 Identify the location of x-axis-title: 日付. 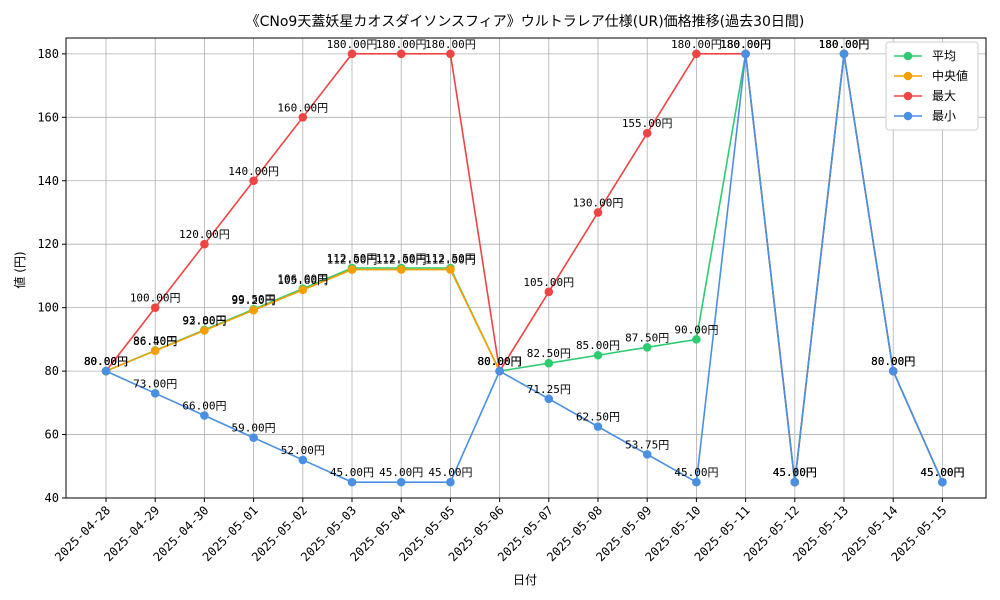
(525, 580).